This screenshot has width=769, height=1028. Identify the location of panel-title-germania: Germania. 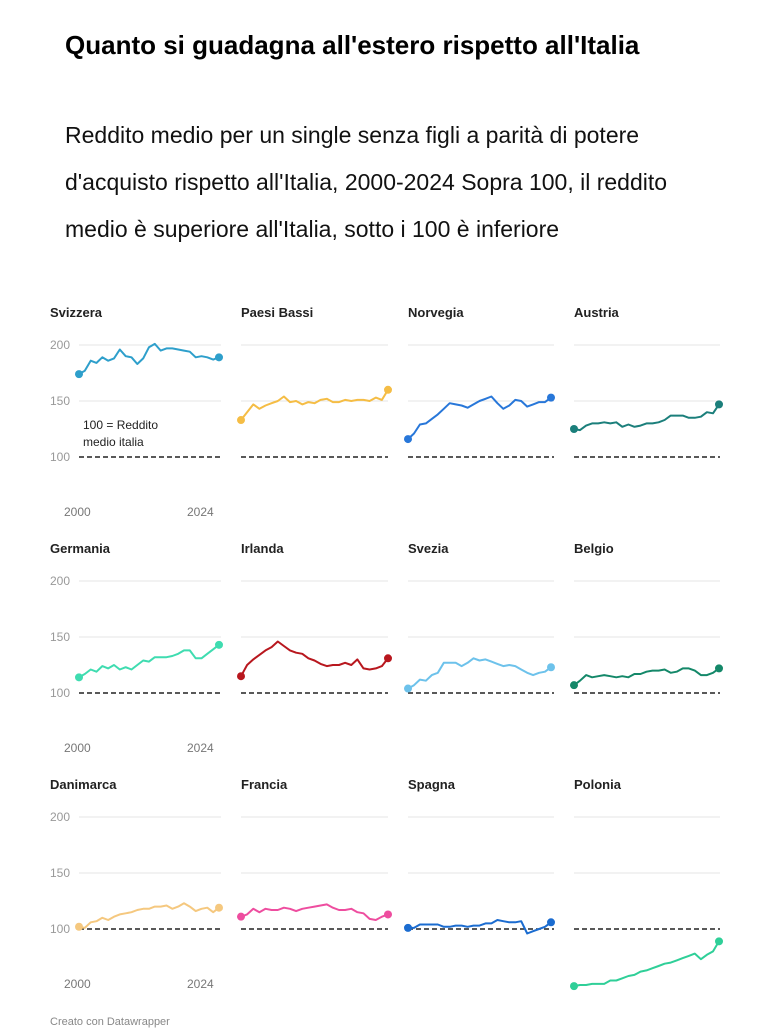
(80, 548).